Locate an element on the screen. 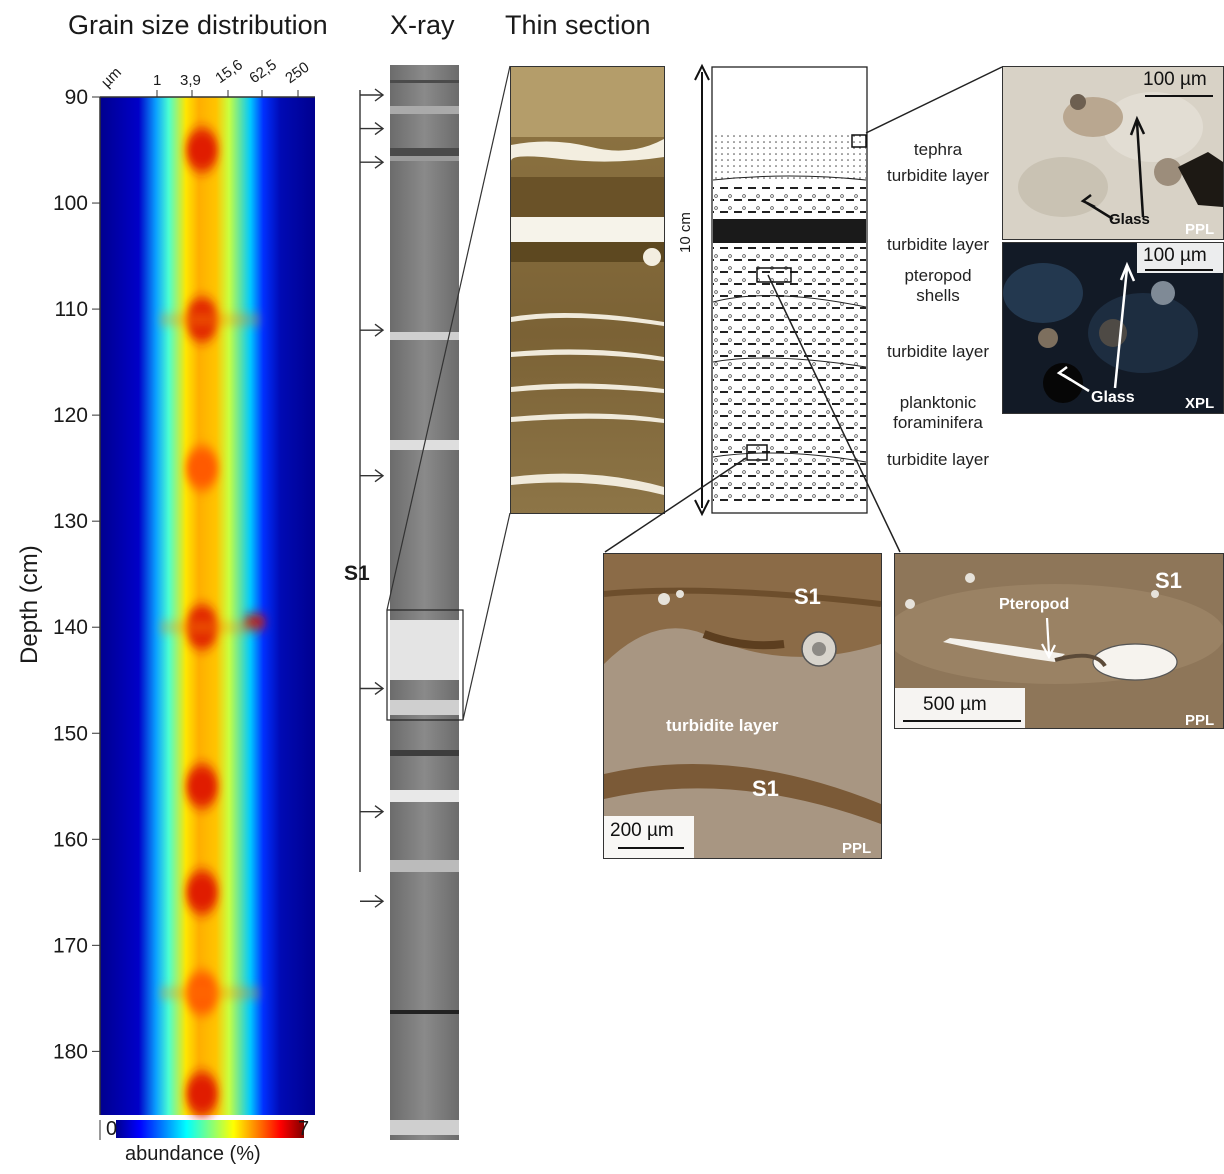 Image resolution: width=1224 pixels, height=1174 pixels. y-tick-label: 90 is located at coordinates (76, 97).